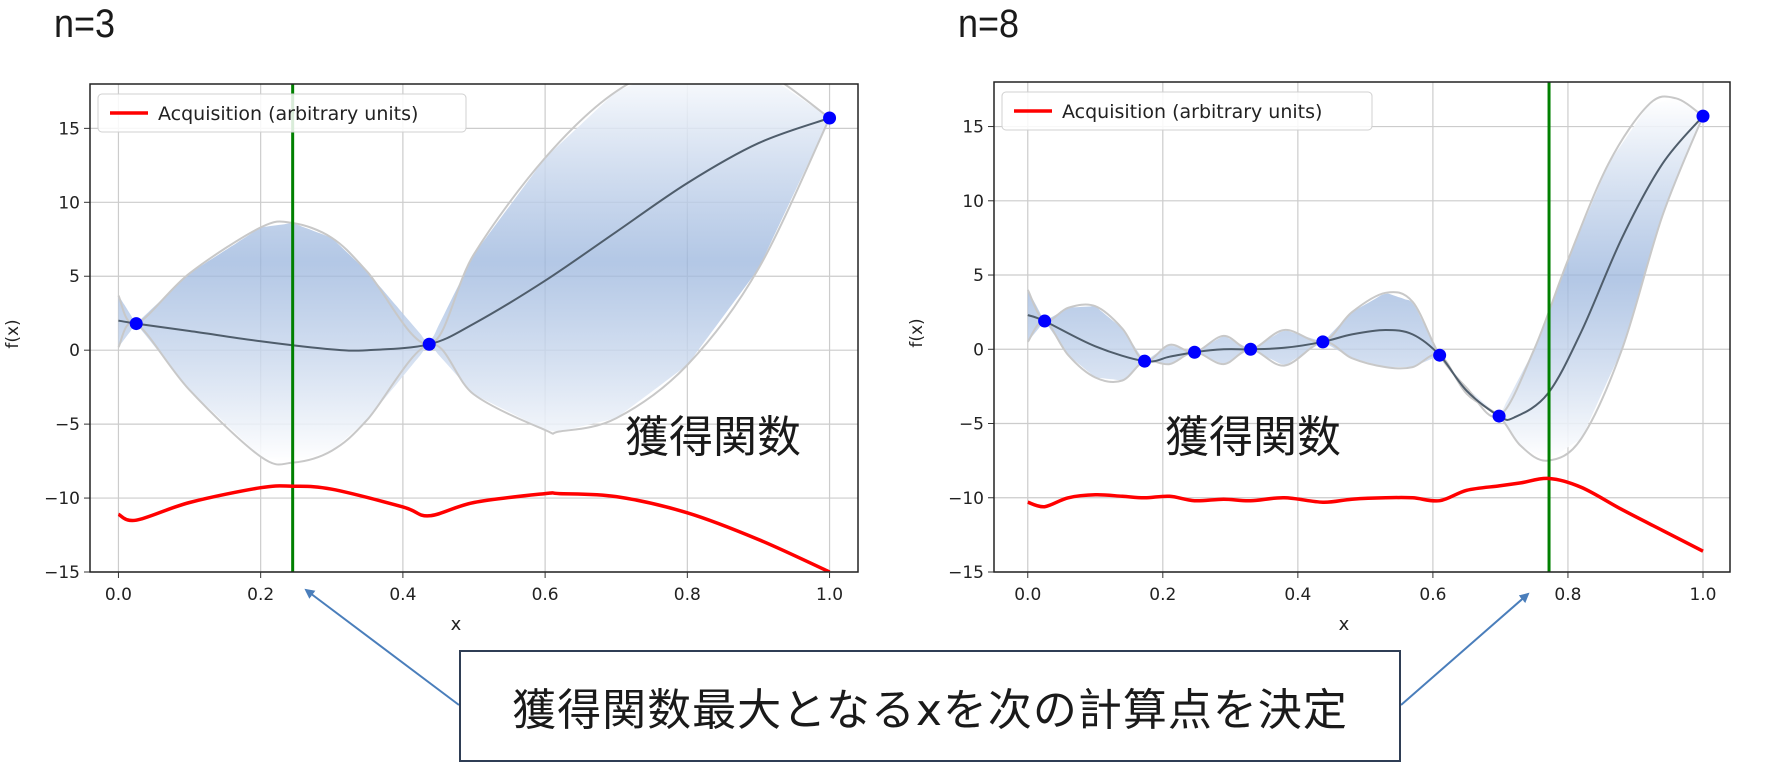 The image size is (1778, 776). Describe the element at coordinates (85, 24) in the screenshot. I see `panel-title-n3: n=3` at that location.